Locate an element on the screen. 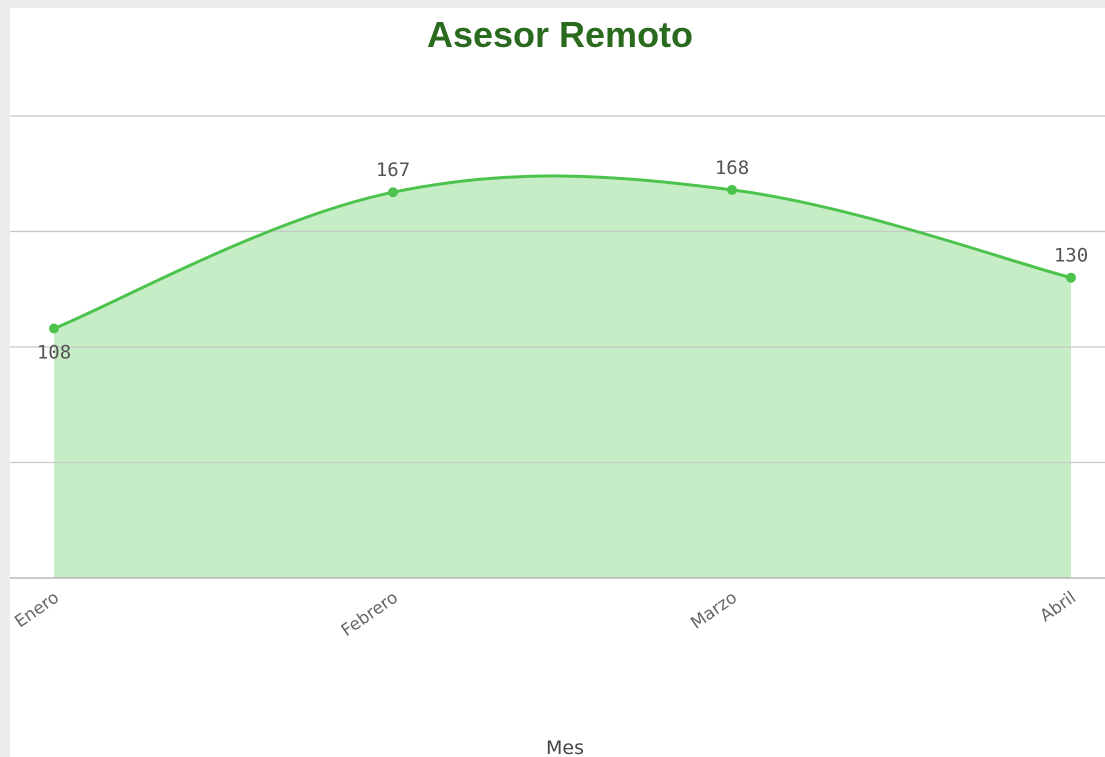 This screenshot has height=757, width=1105. value-label: 168 is located at coordinates (732, 168).